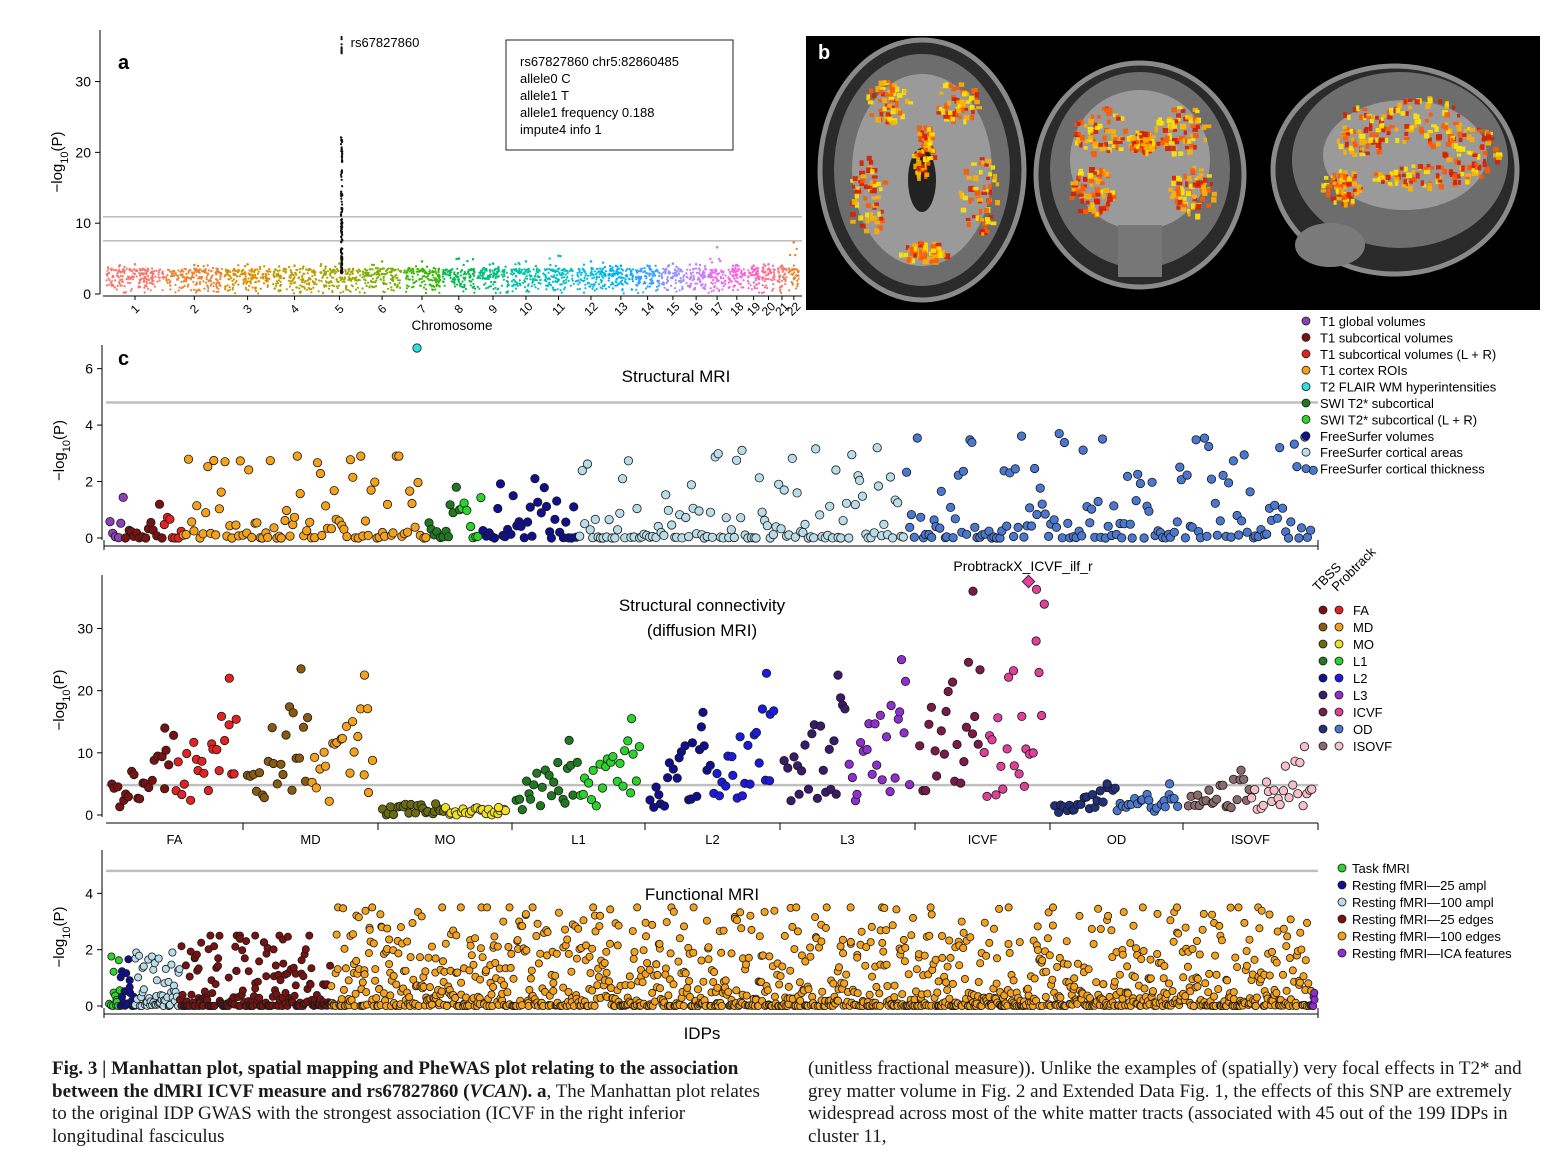 The image size is (1552, 1170). What do you see at coordinates (417, 348) in the screenshot?
I see `outlier-point` at bounding box center [417, 348].